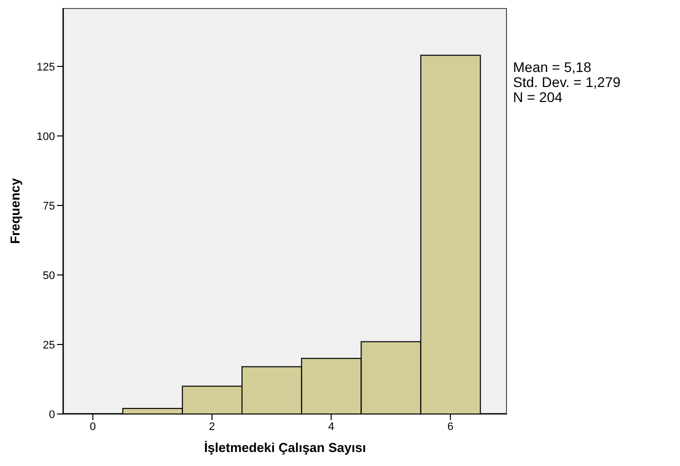  I want to click on text: Std. Dev. = 1,279, so click(567, 82).